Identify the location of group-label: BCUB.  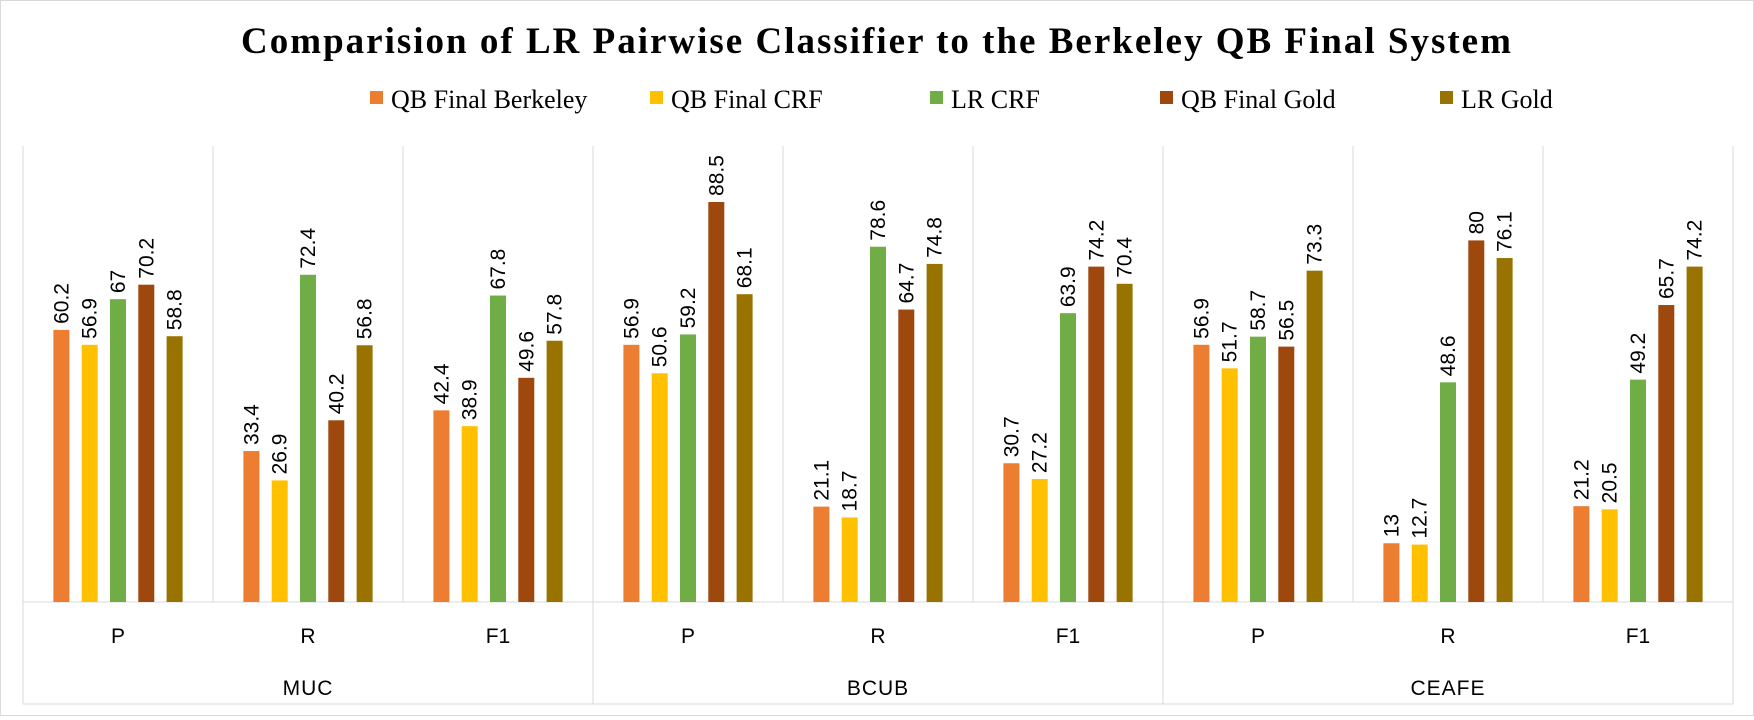
(878, 688).